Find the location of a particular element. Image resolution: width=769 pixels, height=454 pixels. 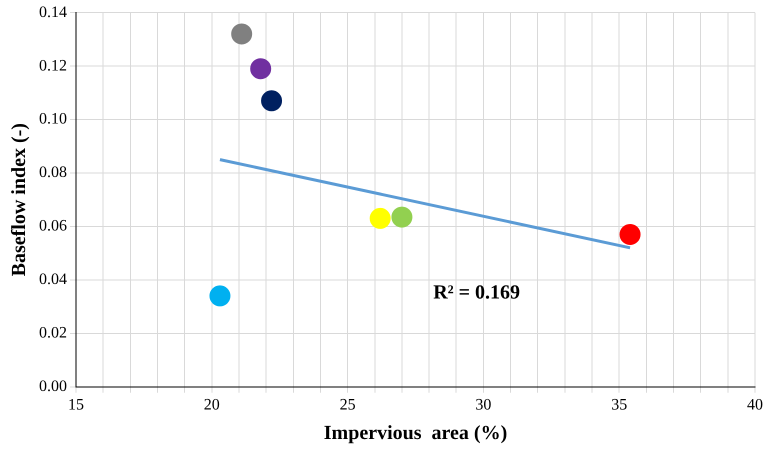

y-tick-label: 0.00 is located at coordinates (53, 387).